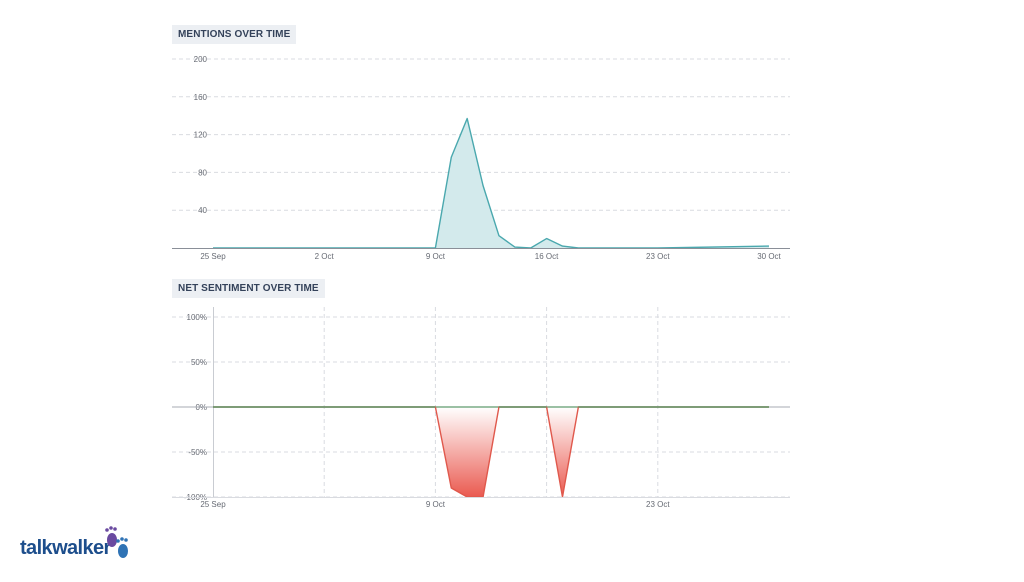 This screenshot has width=1024, height=582. I want to click on footprints-icon, so click(116, 542).